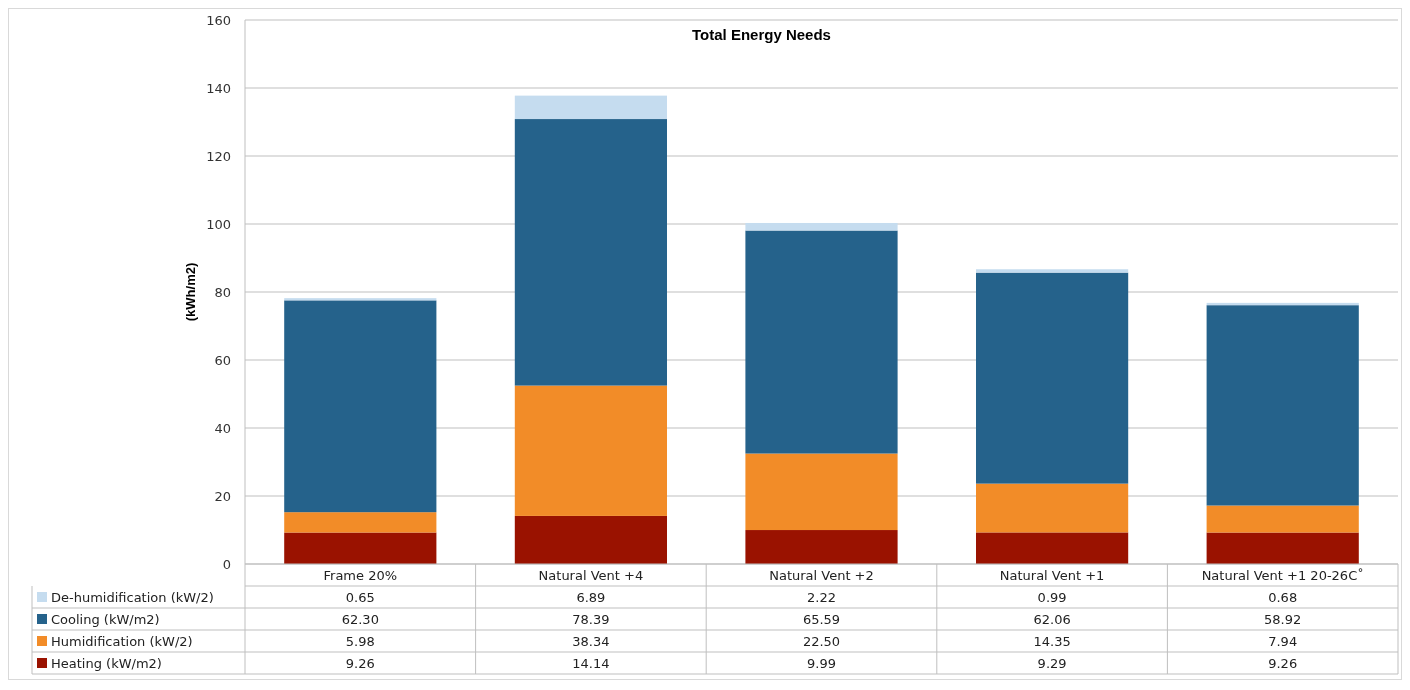  What do you see at coordinates (1282, 575) in the screenshot?
I see `x-tick-label: Natural Vent +1 20-26C˚` at bounding box center [1282, 575].